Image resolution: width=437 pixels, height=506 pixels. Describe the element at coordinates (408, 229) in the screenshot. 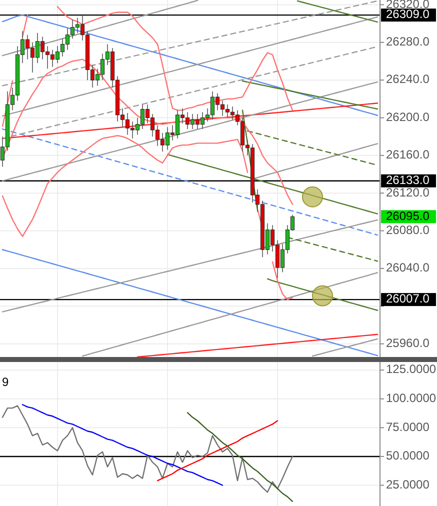

I see `y-tick-label: 26080.0` at that location.